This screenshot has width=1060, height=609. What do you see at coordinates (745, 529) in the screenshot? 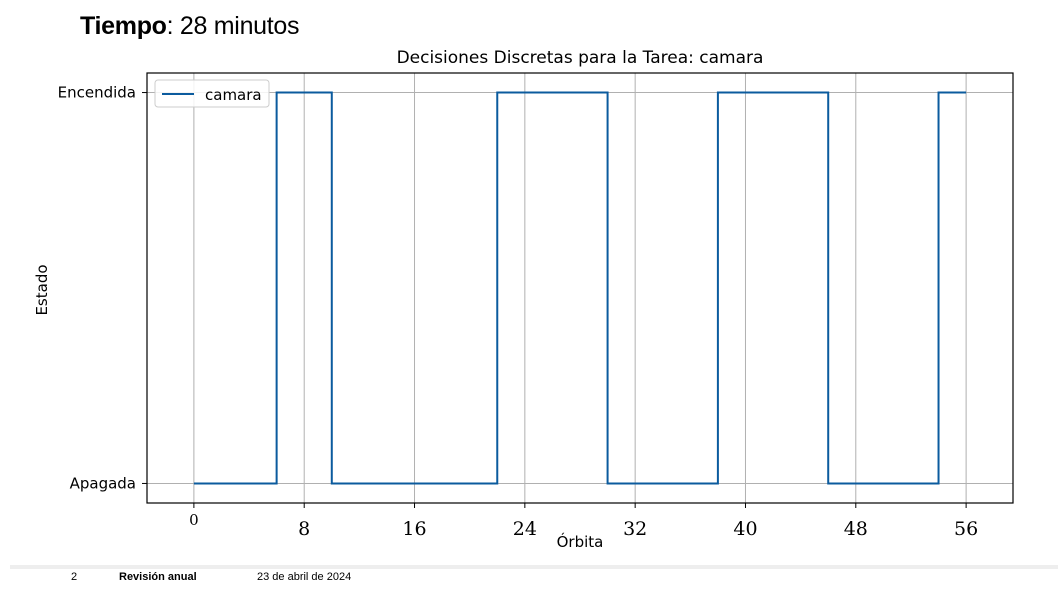
I see `x-tick-label: 40` at bounding box center [745, 529].